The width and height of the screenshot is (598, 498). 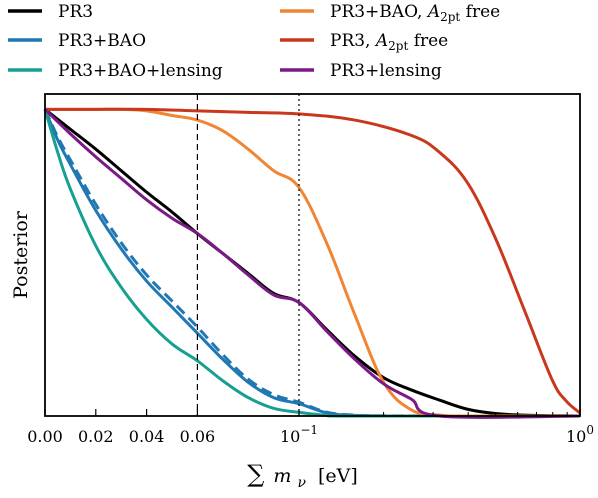 I want to click on x-tick-label: 0.06, so click(x=198, y=436).